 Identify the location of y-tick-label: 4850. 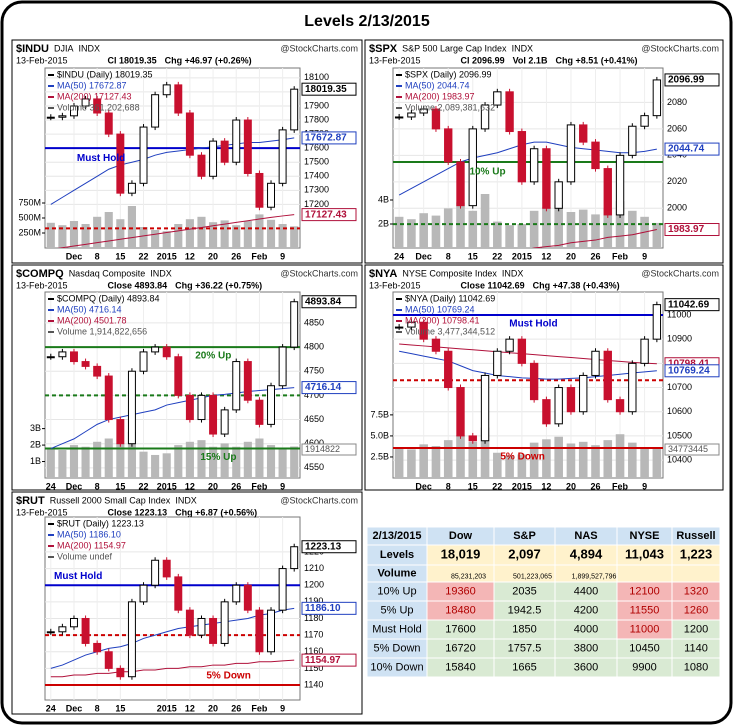
(314, 322).